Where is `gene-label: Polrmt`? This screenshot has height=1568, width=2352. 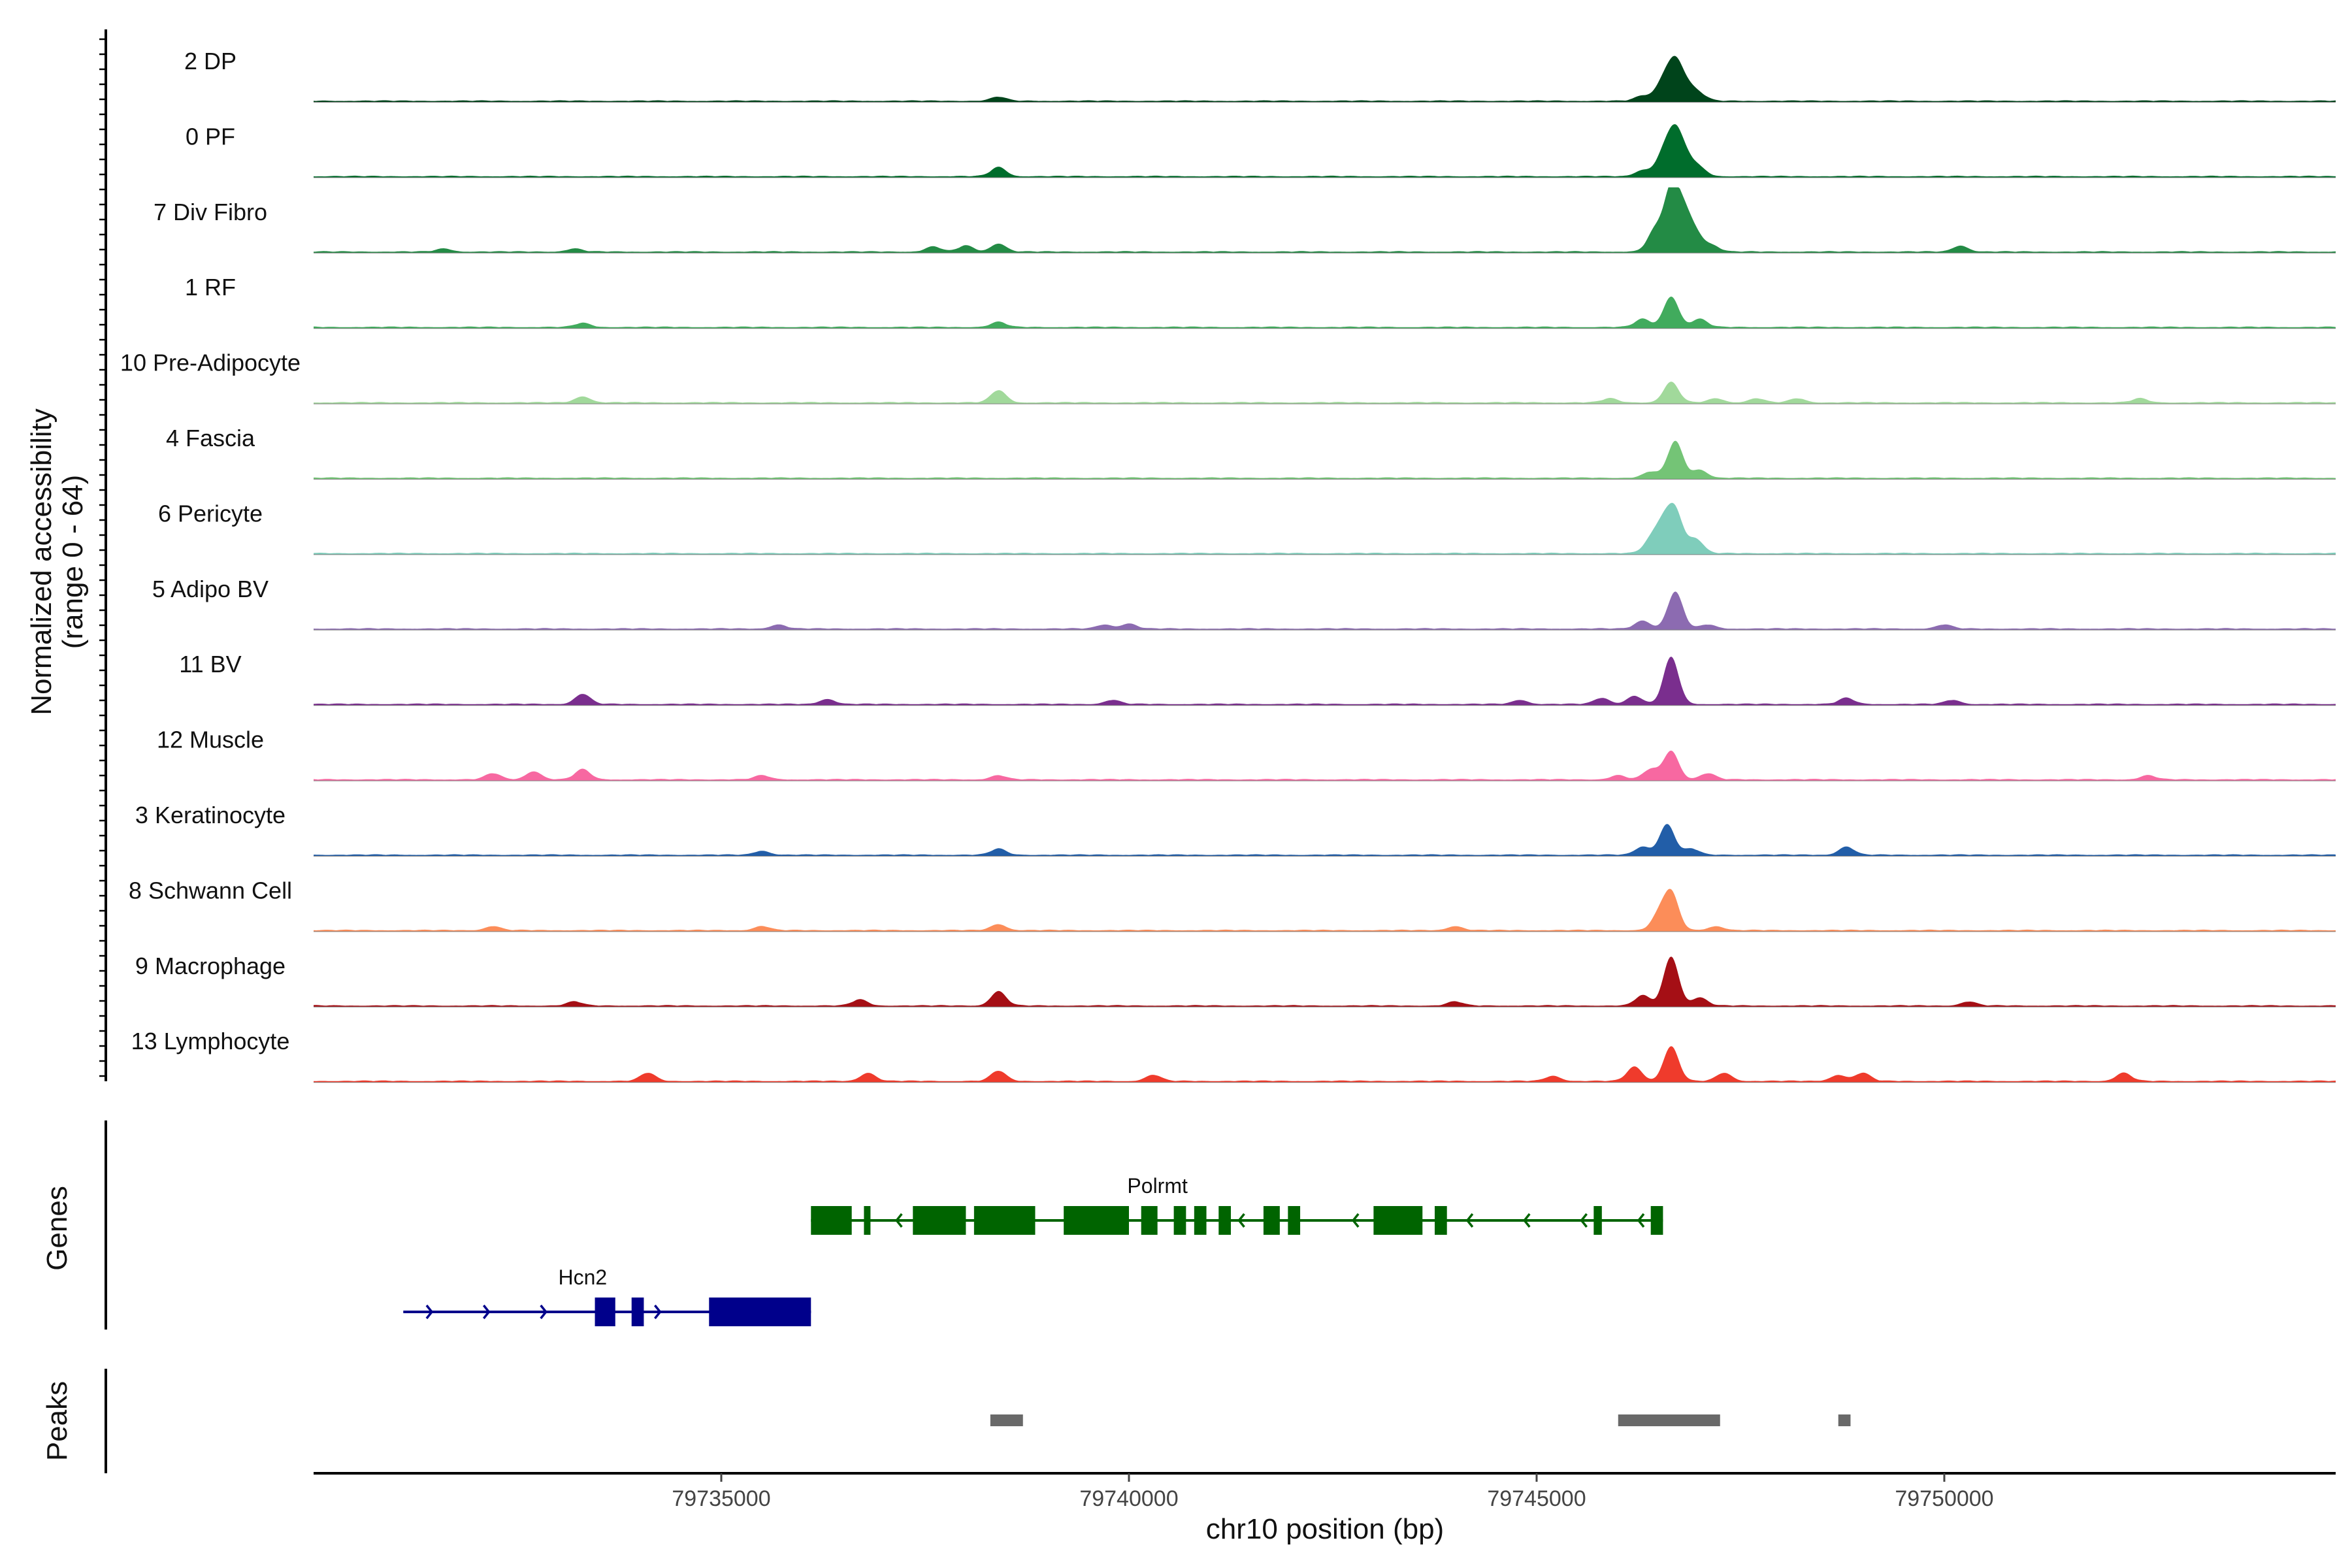
gene-label: Polrmt is located at coordinates (1157, 1186).